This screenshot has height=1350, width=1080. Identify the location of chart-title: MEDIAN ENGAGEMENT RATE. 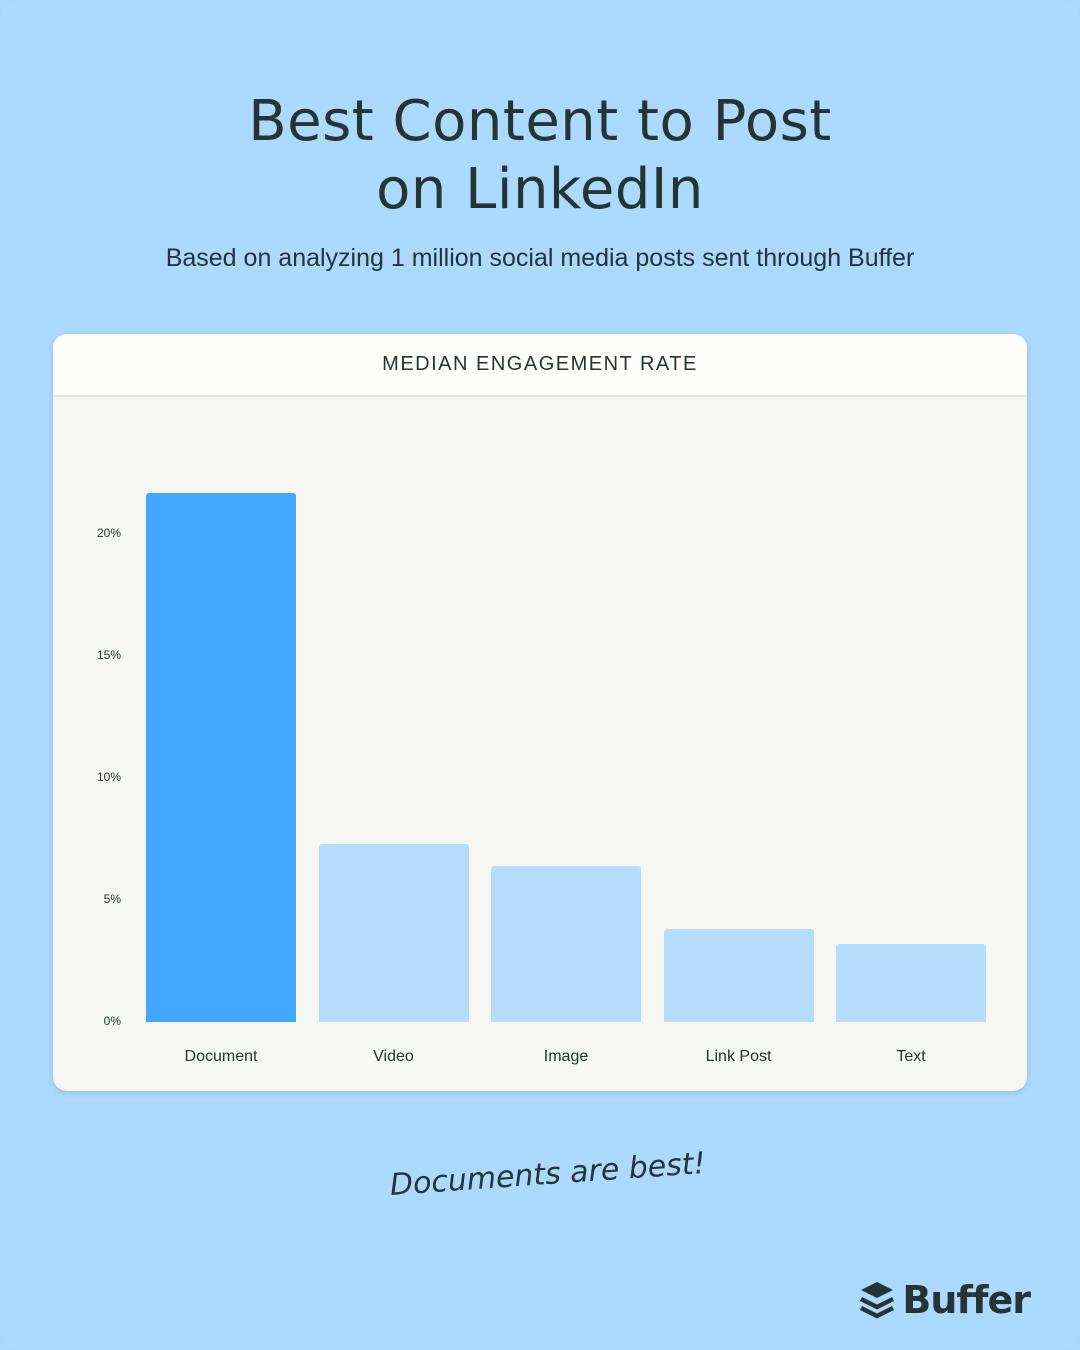
(540, 365).